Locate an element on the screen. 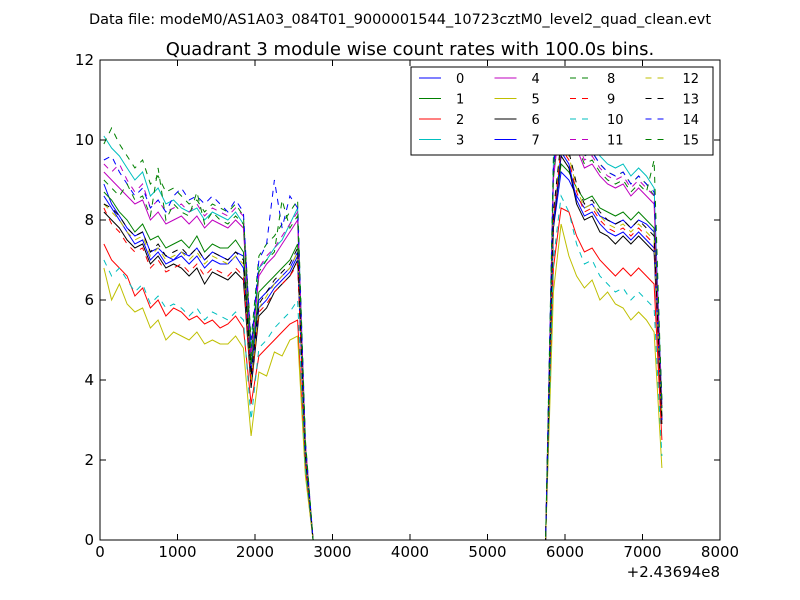 The image size is (800, 600). legend-label-13: 13 is located at coordinates (691, 100).